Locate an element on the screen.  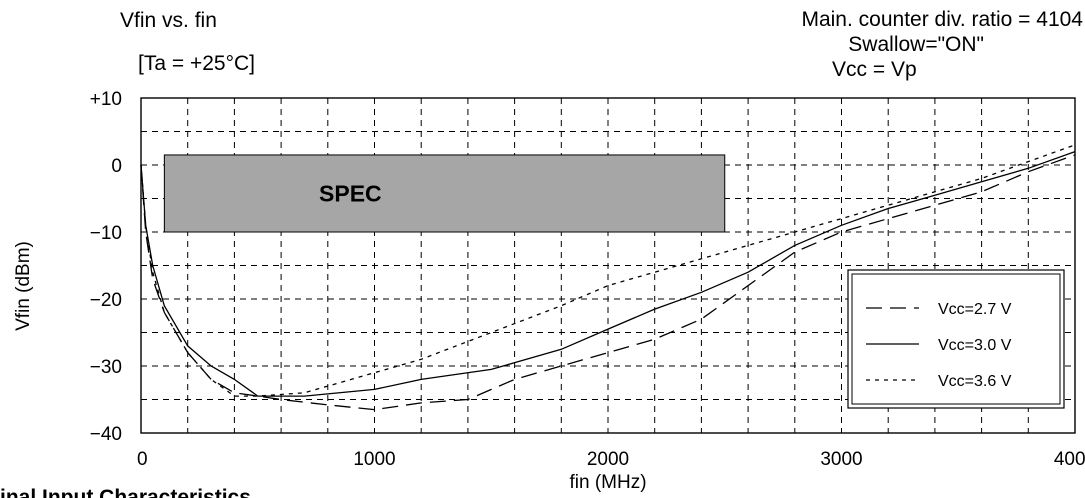
x-axis-label: fin (MHz) is located at coordinates (607, 482).